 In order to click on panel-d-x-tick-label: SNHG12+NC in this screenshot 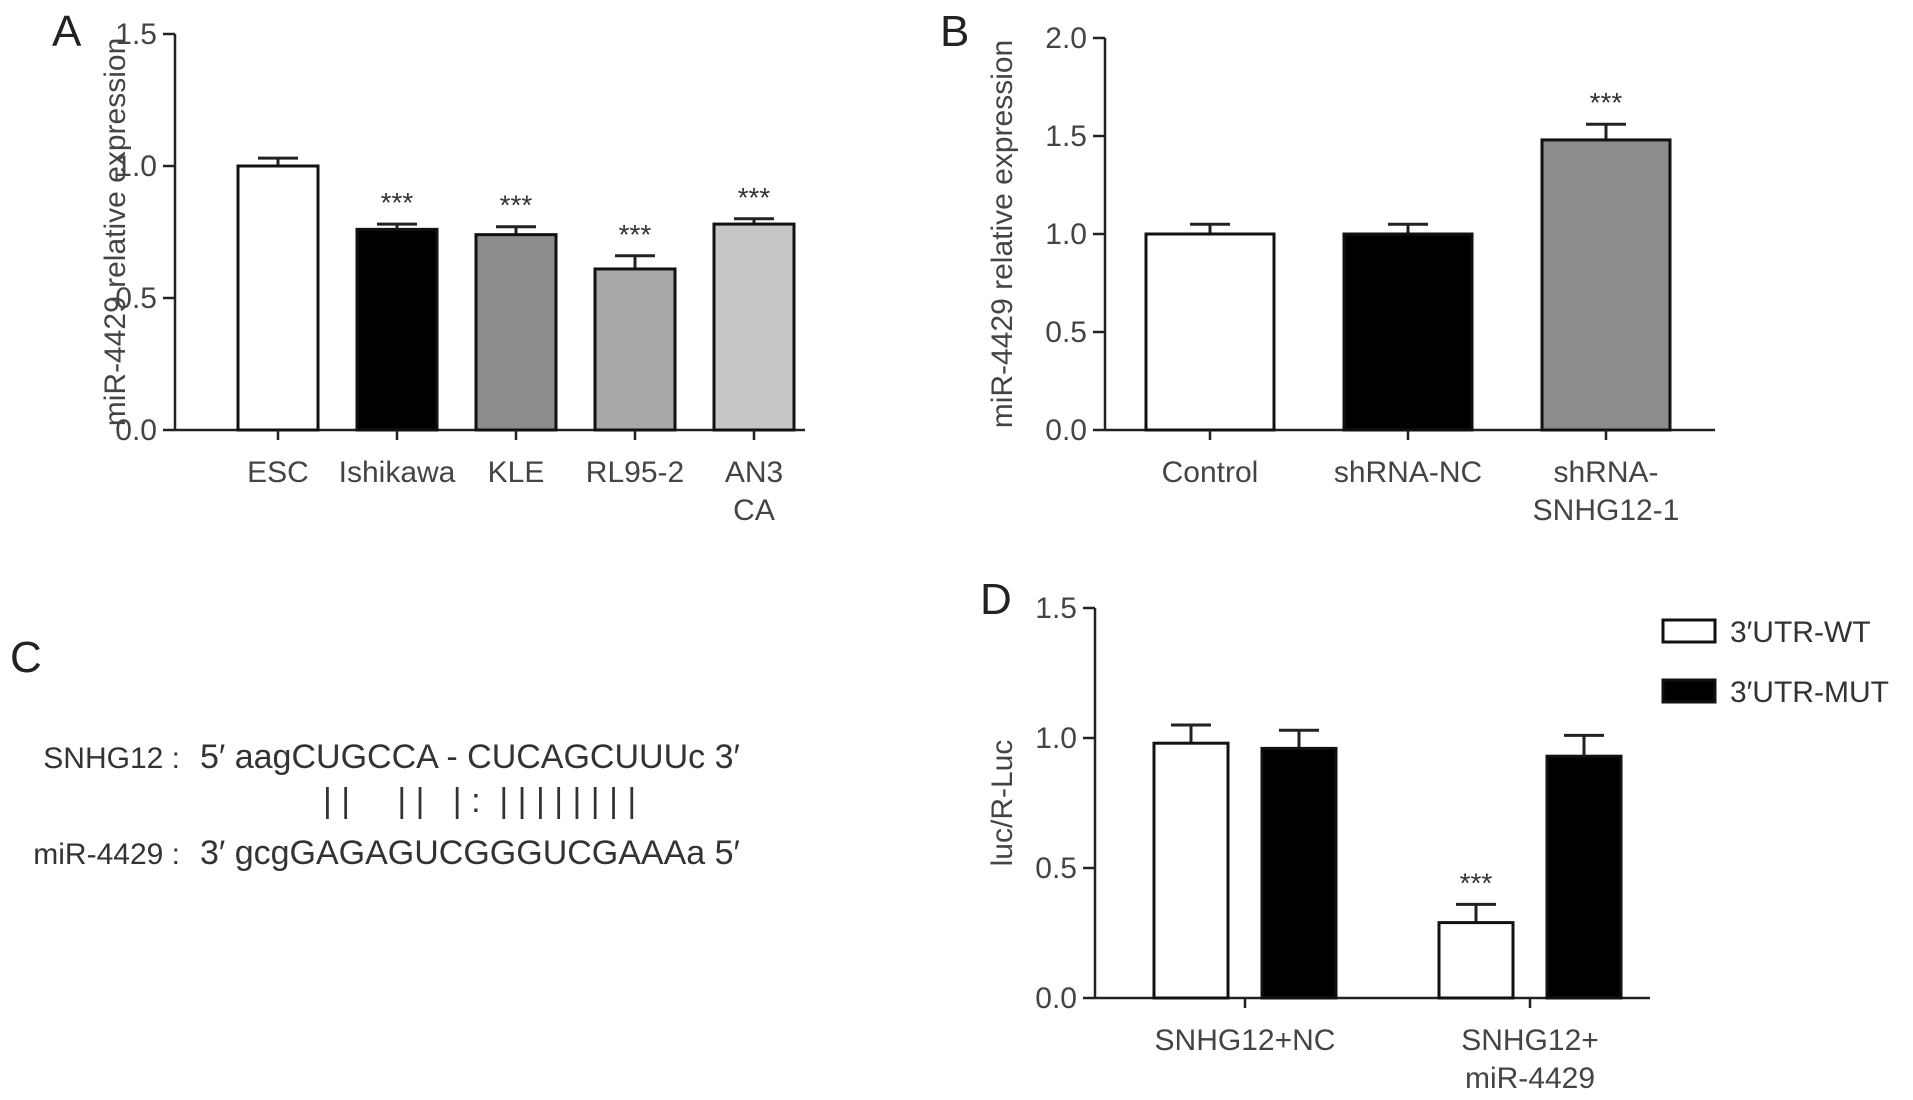, I will do `click(1245, 1040)`.